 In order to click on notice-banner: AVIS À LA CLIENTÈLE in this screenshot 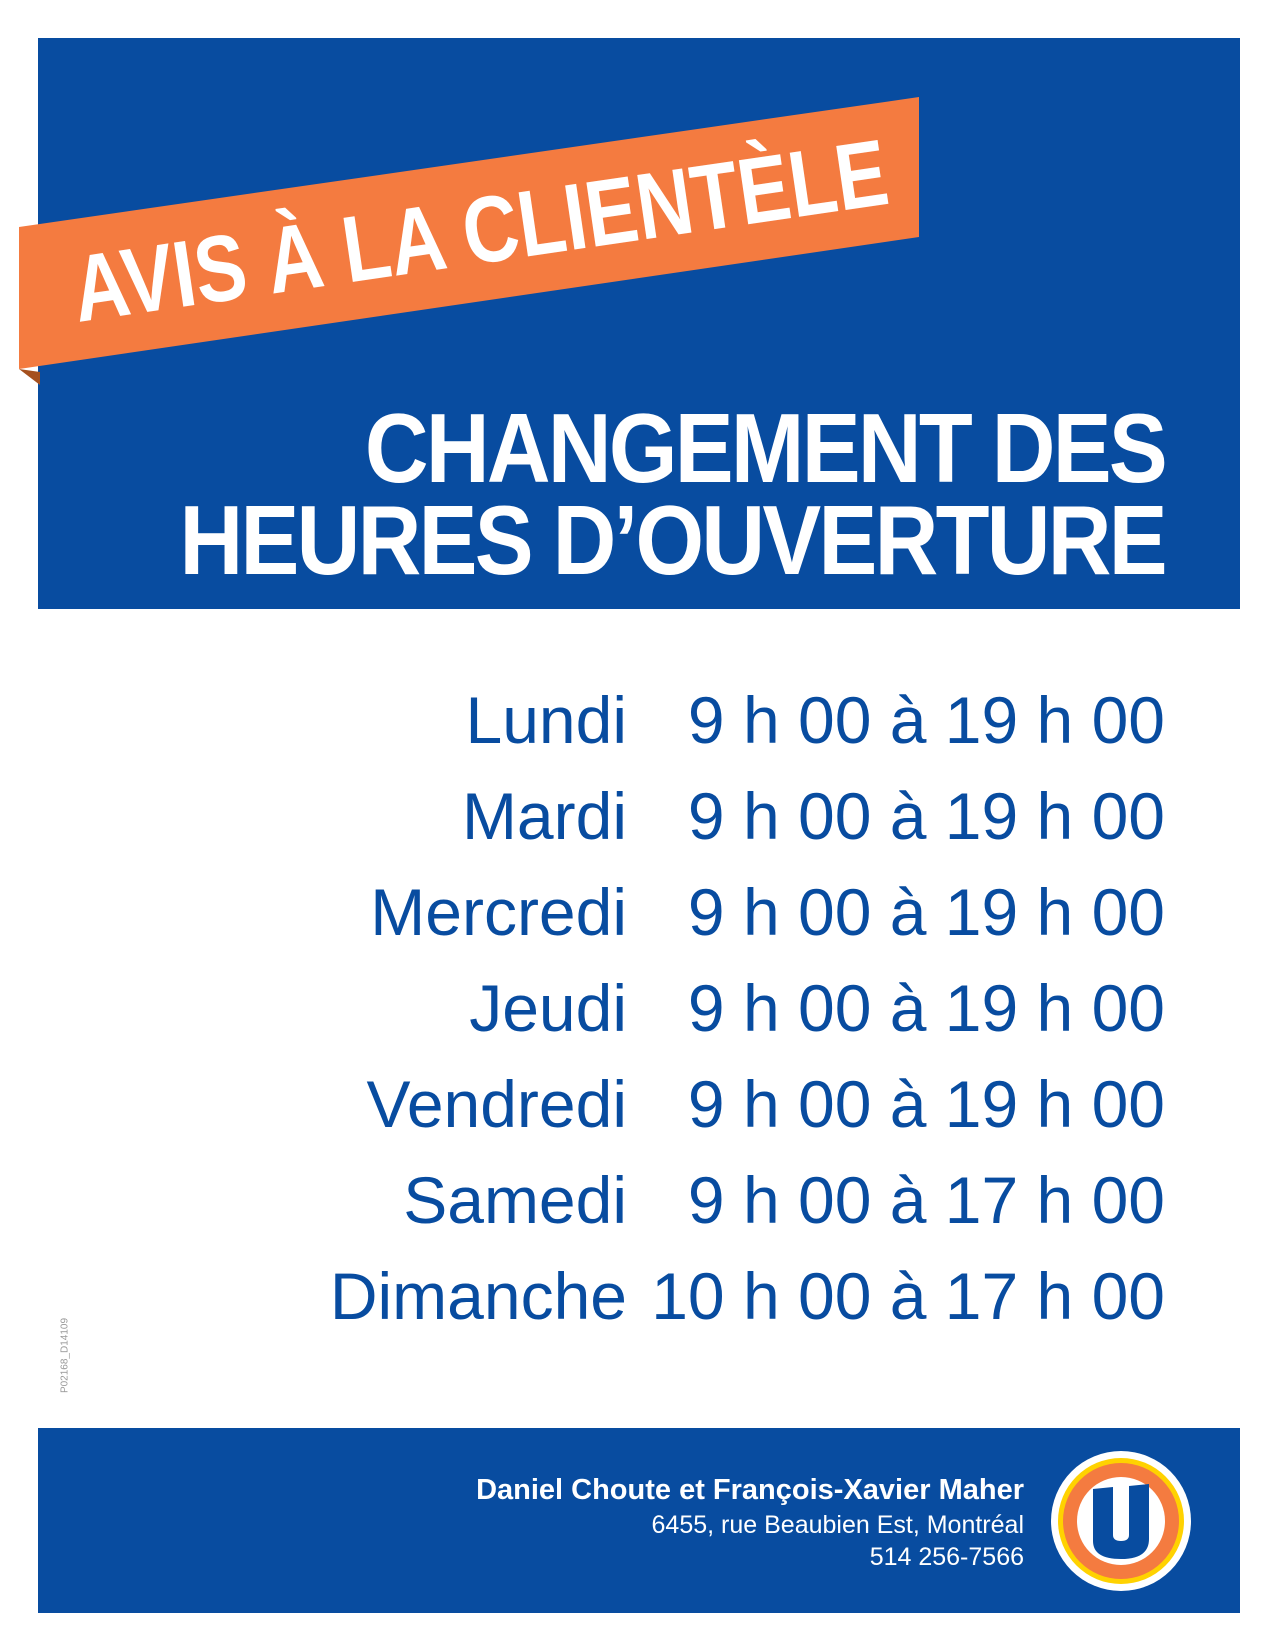, I will do `click(469, 241)`.